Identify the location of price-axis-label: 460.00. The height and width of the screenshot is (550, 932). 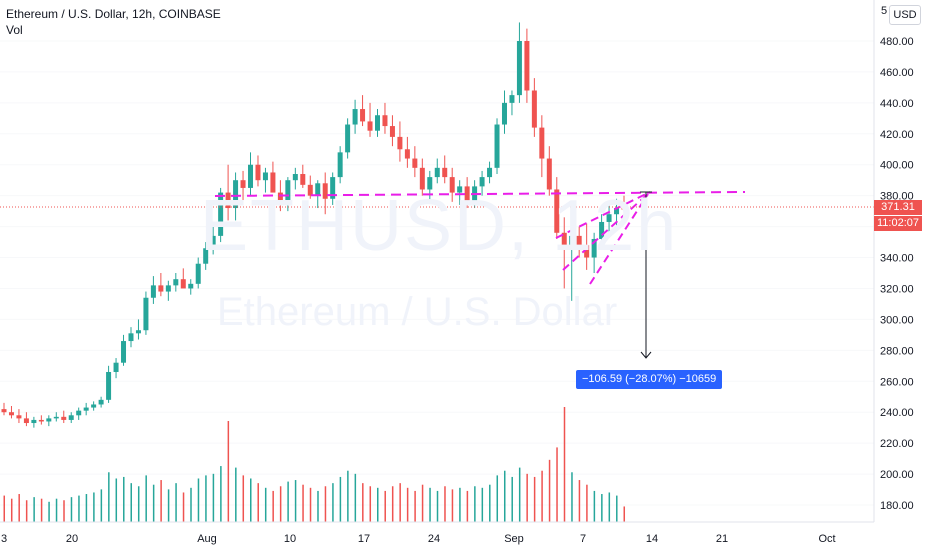
(897, 73).